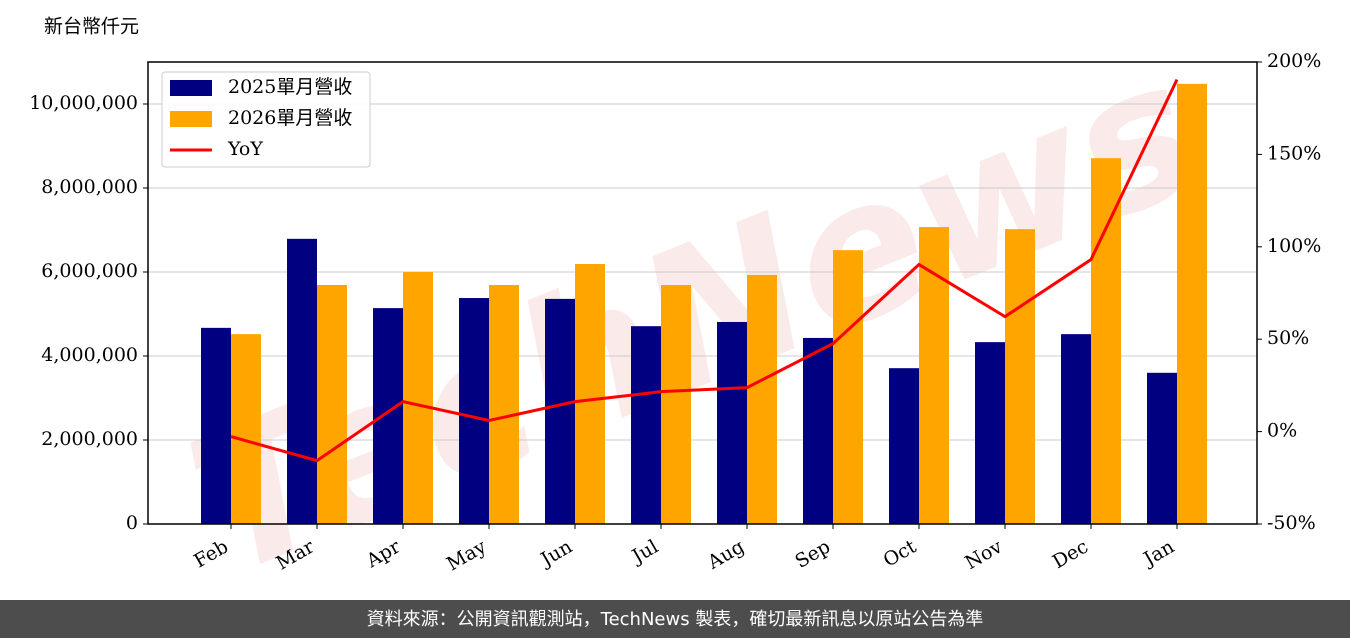 Image resolution: width=1350 pixels, height=638 pixels. What do you see at coordinates (89, 271) in the screenshot?
I see `y-tick-label: 6,000,000` at bounding box center [89, 271].